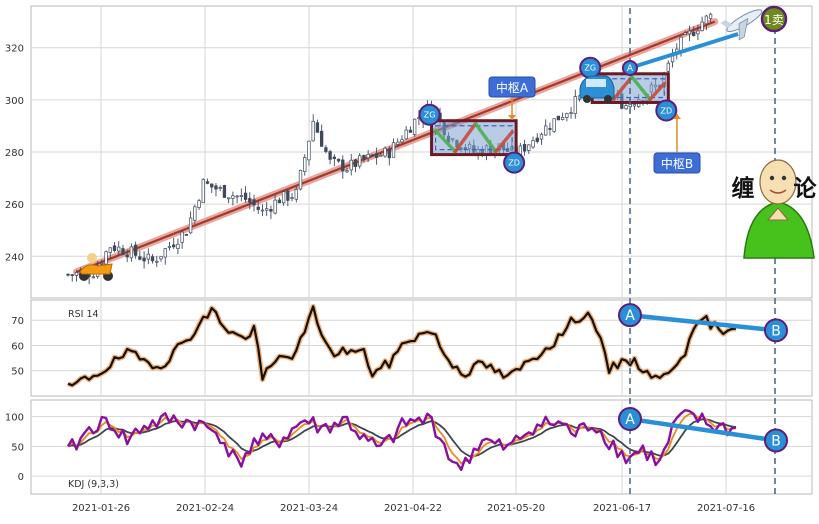 The width and height of the screenshot is (819, 524). I want to click on car-icon, so click(597, 89).